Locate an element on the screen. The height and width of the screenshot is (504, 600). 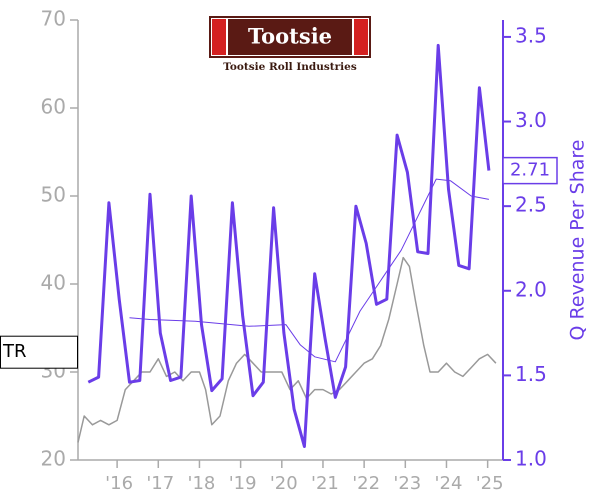
y-tick-label: 20 is located at coordinates (53, 459).